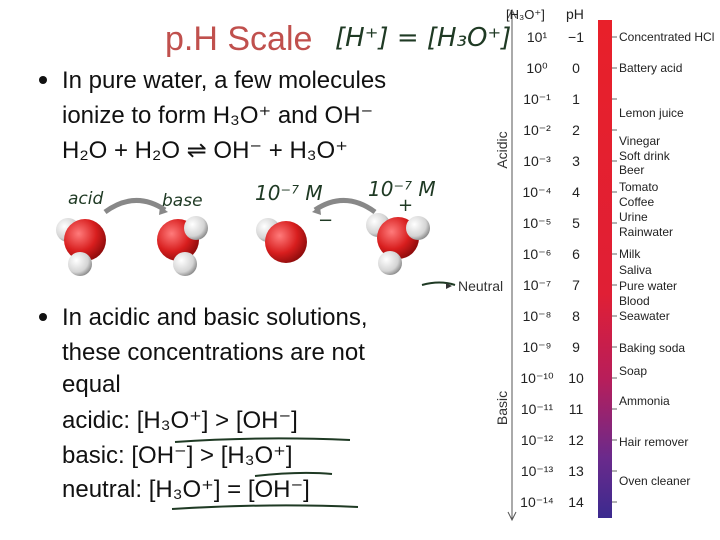 The height and width of the screenshot is (540, 720). What do you see at coordinates (91, 384) in the screenshot?
I see `bullet-line: equal` at bounding box center [91, 384].